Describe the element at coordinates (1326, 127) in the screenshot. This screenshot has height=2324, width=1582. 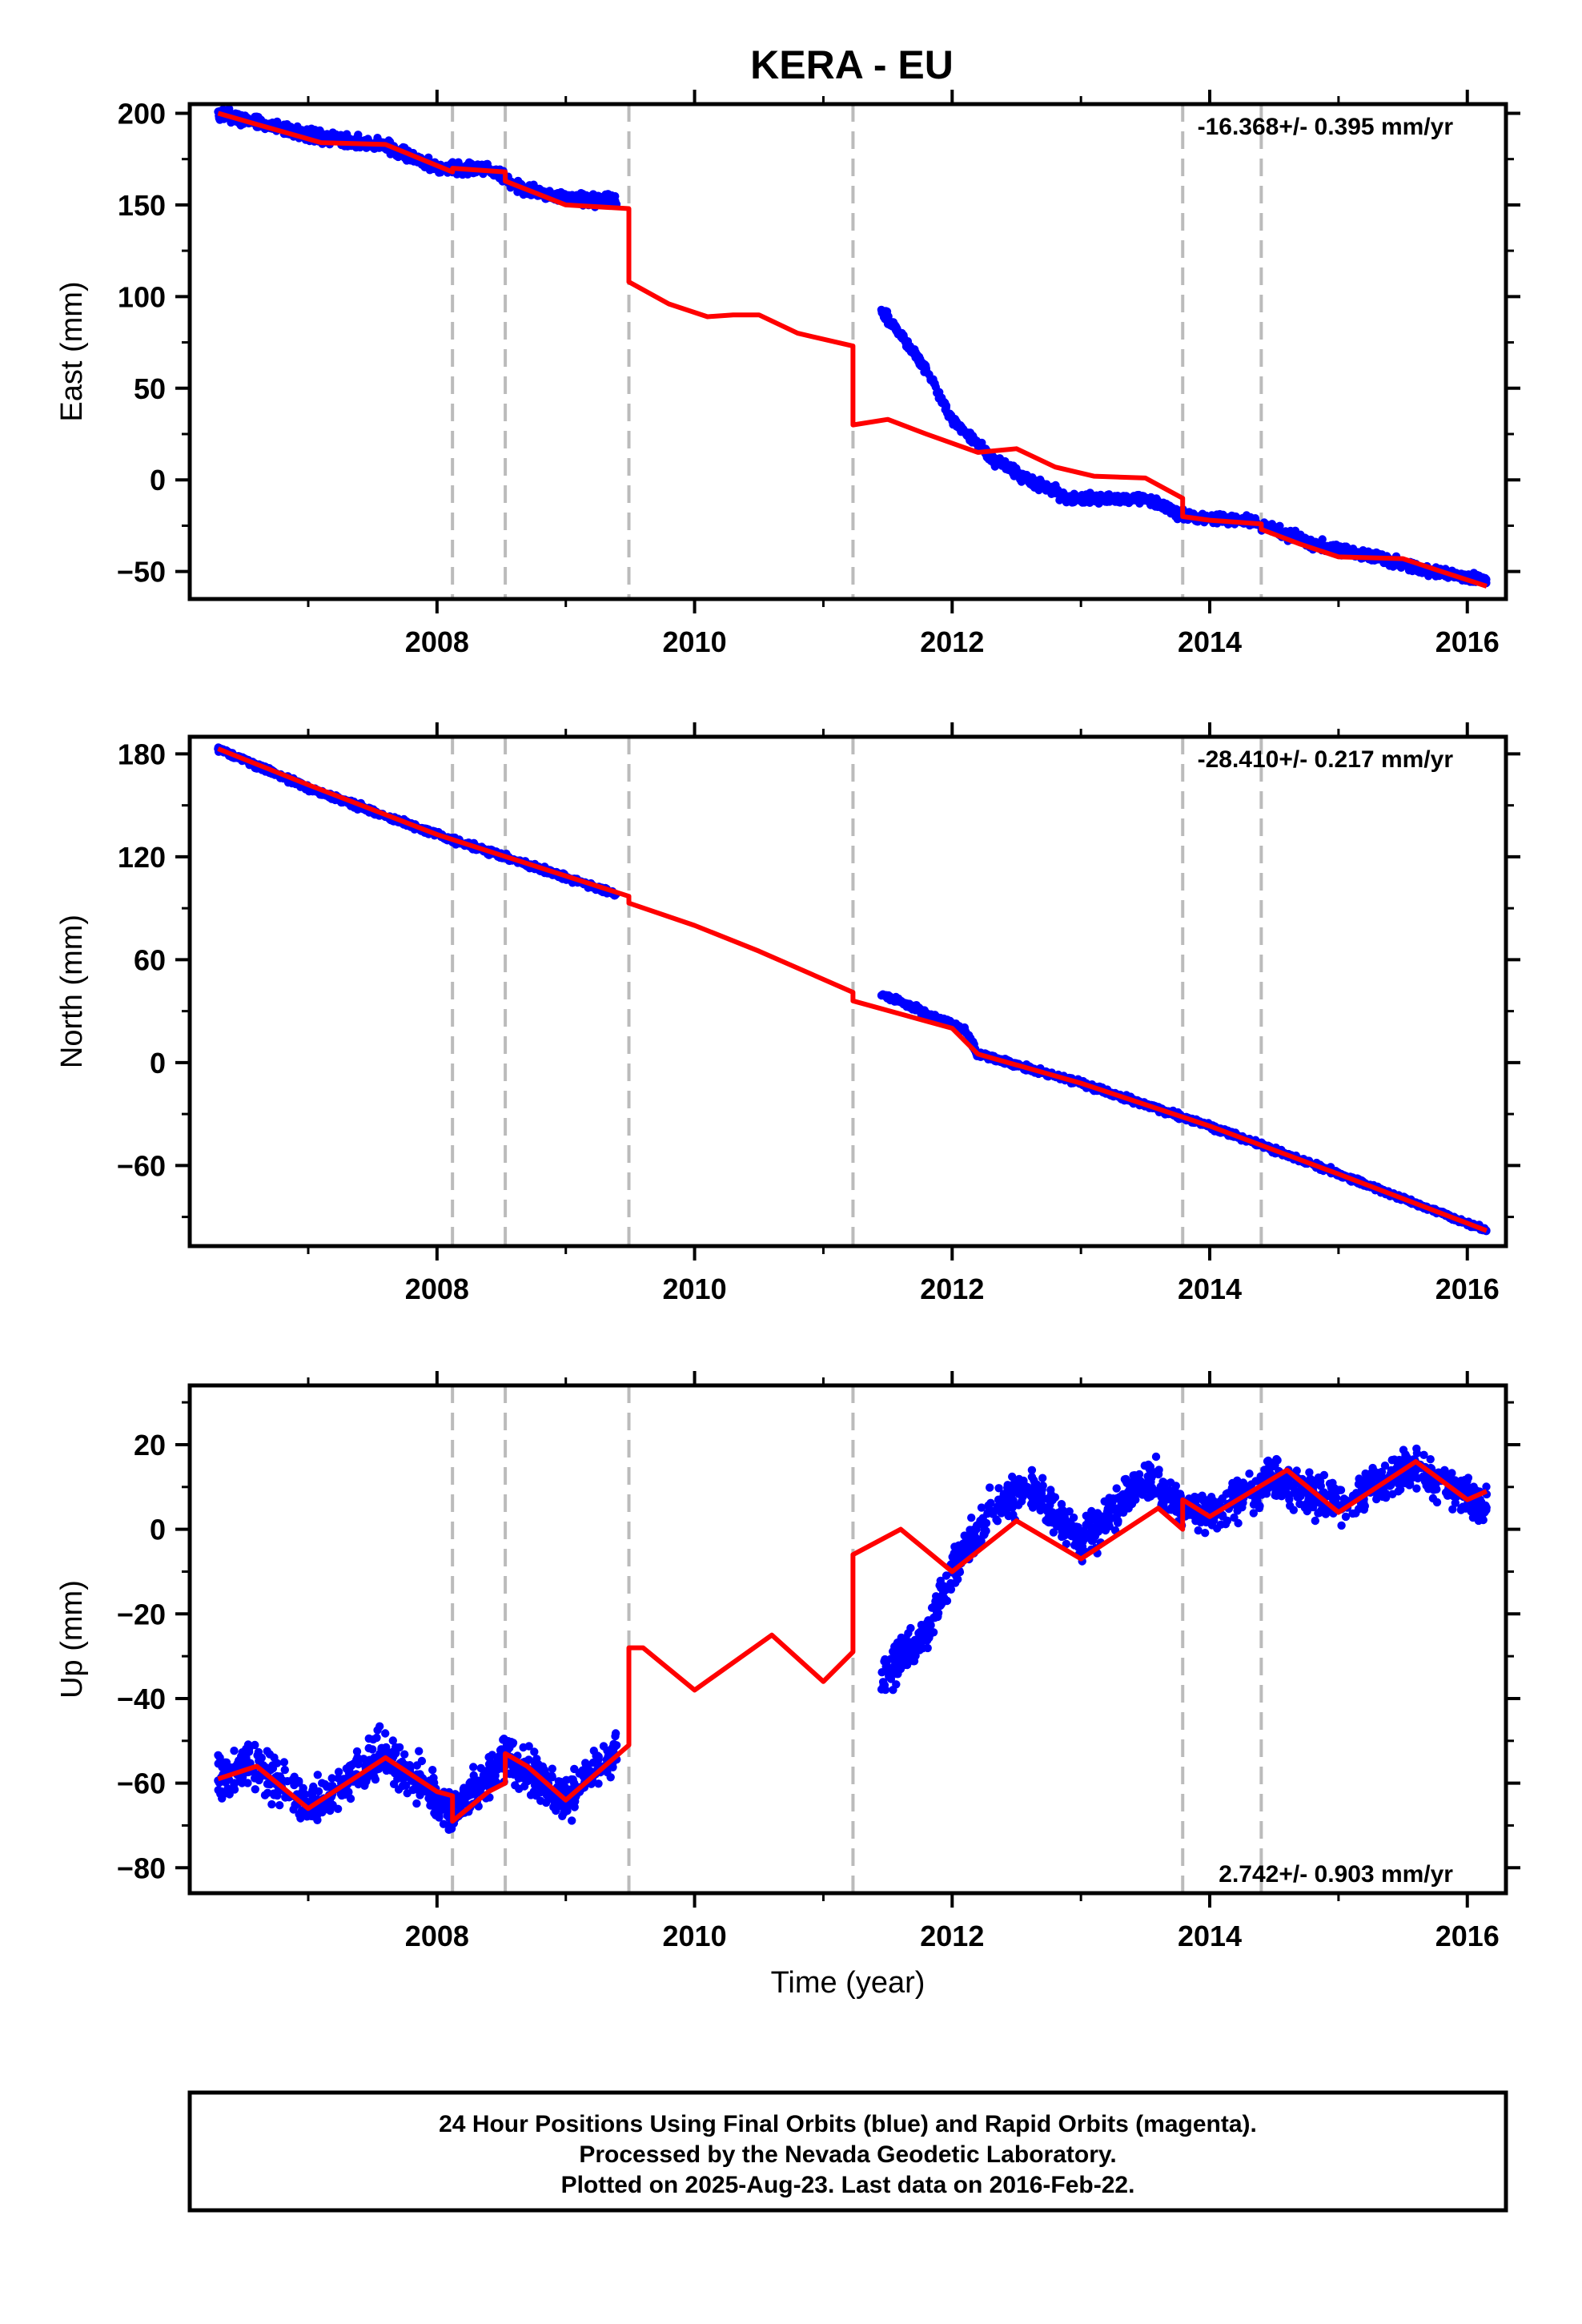
I see `east-rate-label: -16.368+/- 0.395 mm/yr` at that location.